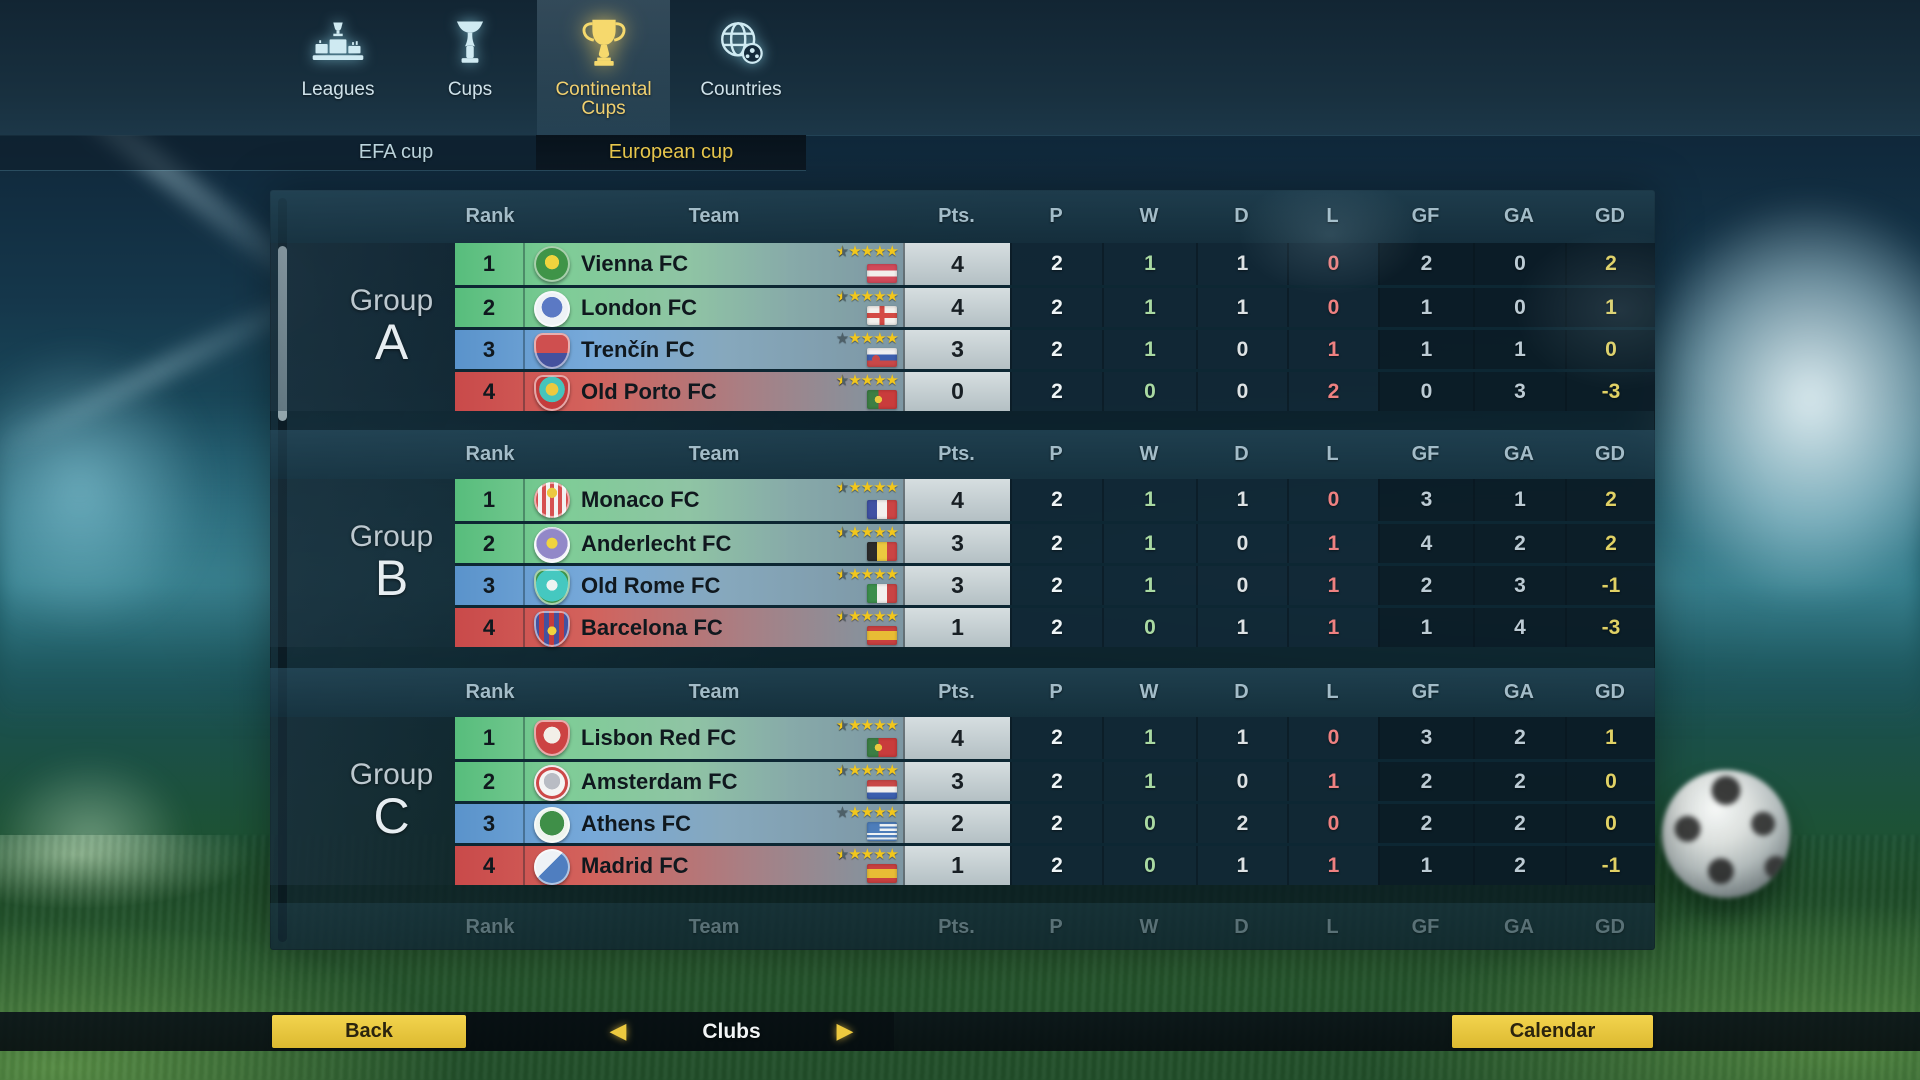 The image size is (1920, 1080). Describe the element at coordinates (1055, 306) in the screenshot. I see `table-row: 2 London FC ★★★★★ 4 2 1 1 0 1 0 1` at that location.